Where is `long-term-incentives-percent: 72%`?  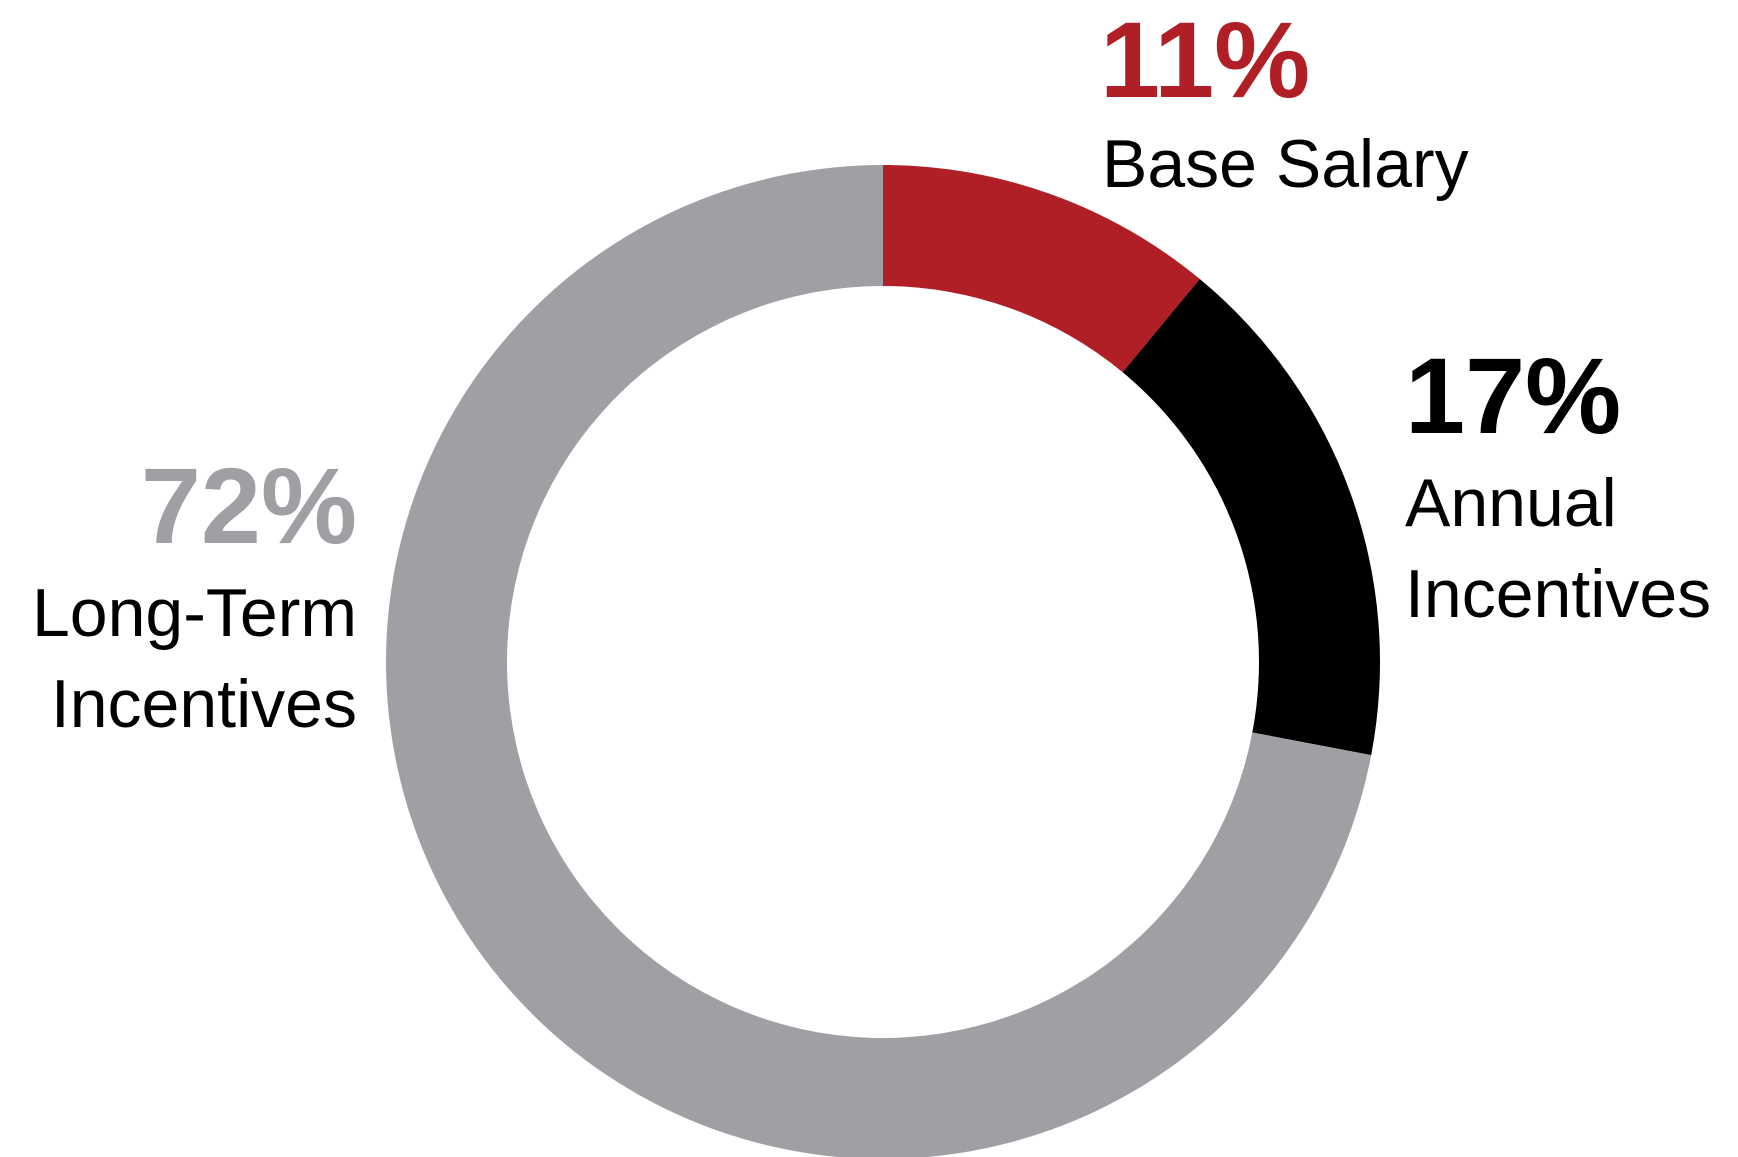
long-term-incentives-percent: 72% is located at coordinates (249, 505).